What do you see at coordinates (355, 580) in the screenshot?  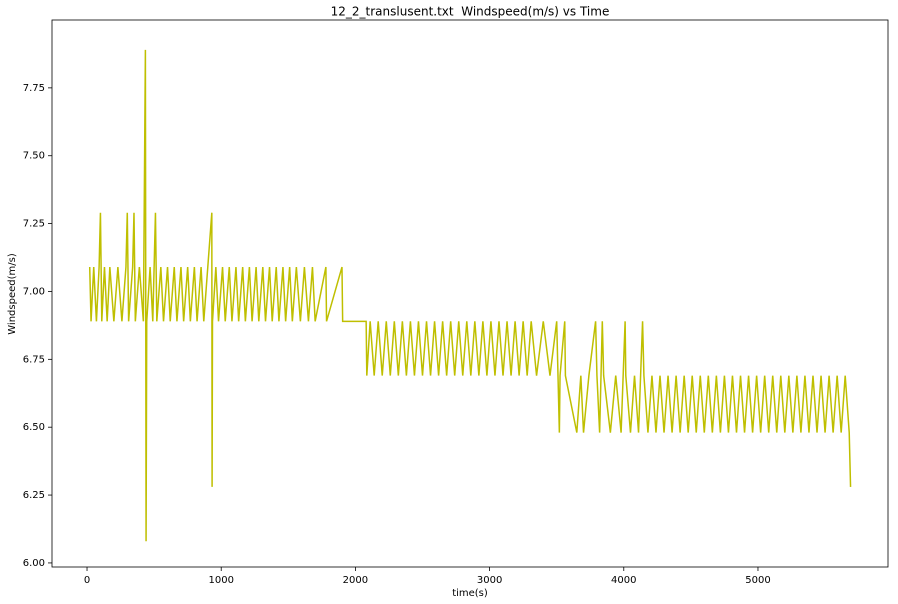 I see `x-tick-label: 2000` at bounding box center [355, 580].